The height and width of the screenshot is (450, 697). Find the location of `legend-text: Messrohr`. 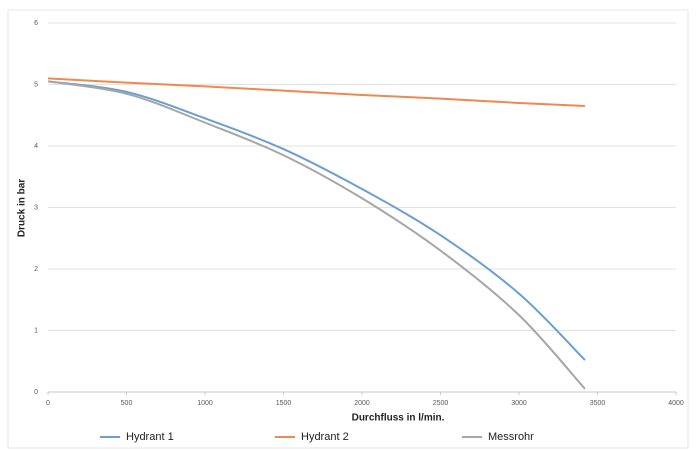

legend-text: Messrohr is located at coordinates (511, 437).